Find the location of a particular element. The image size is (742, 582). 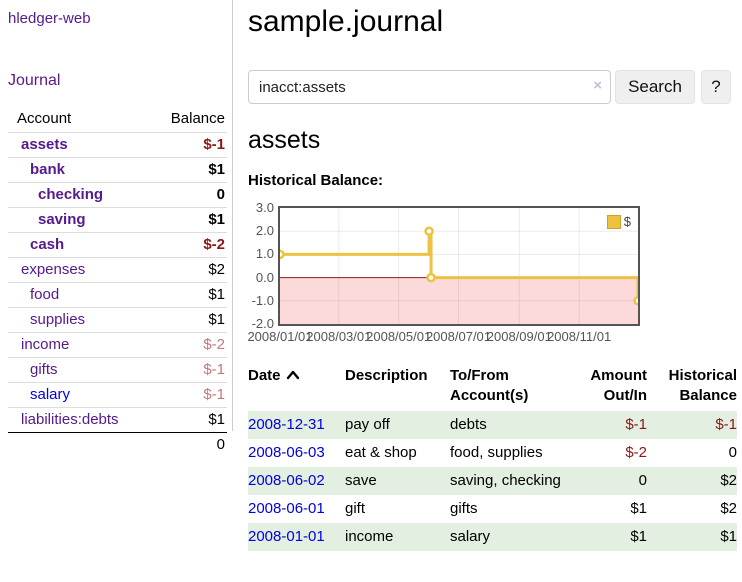

description-column-header: Description is located at coordinates (386, 375).